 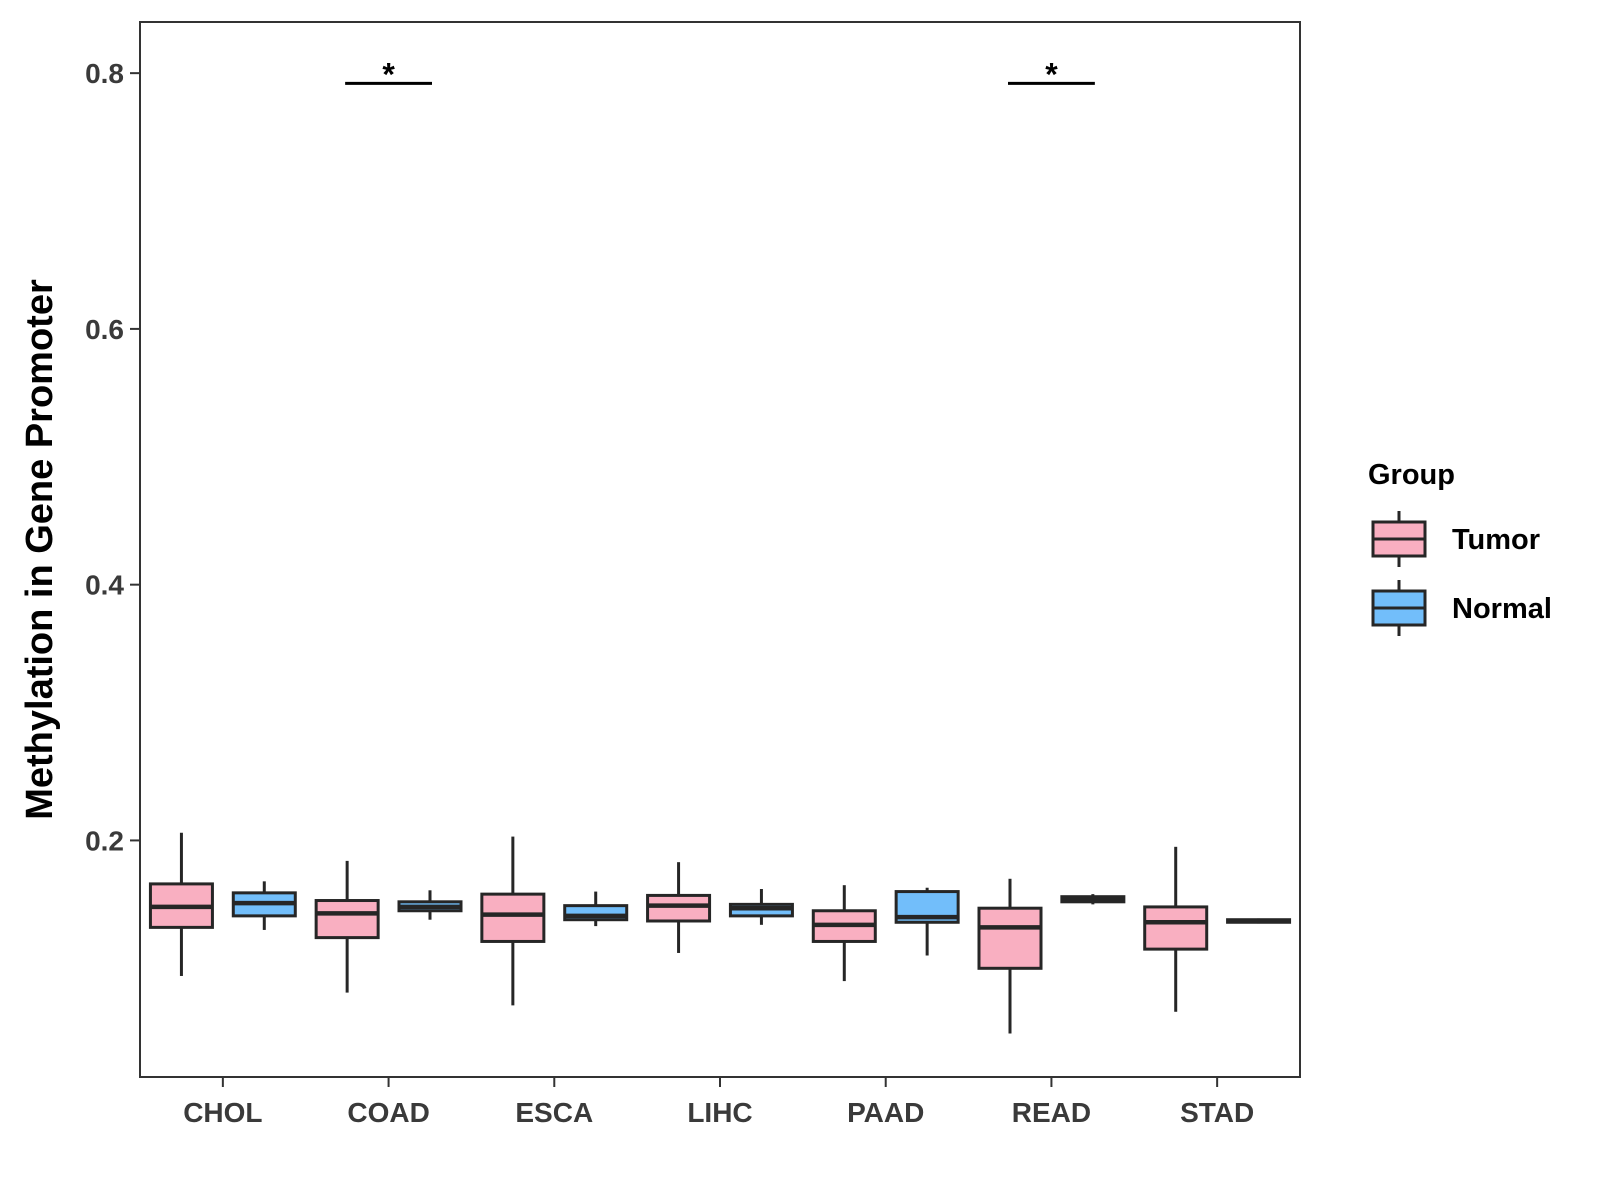 I want to click on legend: Group Tumor Normal, so click(x=1460, y=547).